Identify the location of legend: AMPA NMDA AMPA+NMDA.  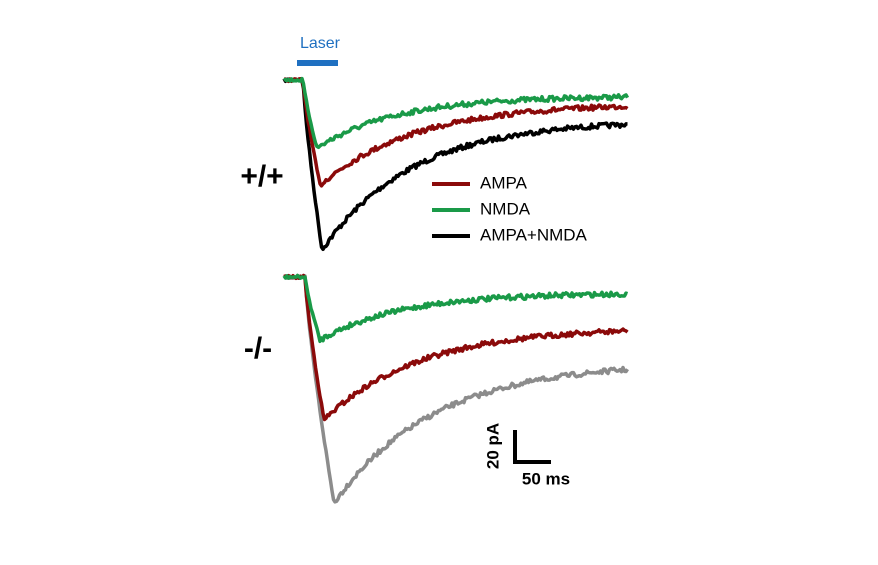
(510, 208).